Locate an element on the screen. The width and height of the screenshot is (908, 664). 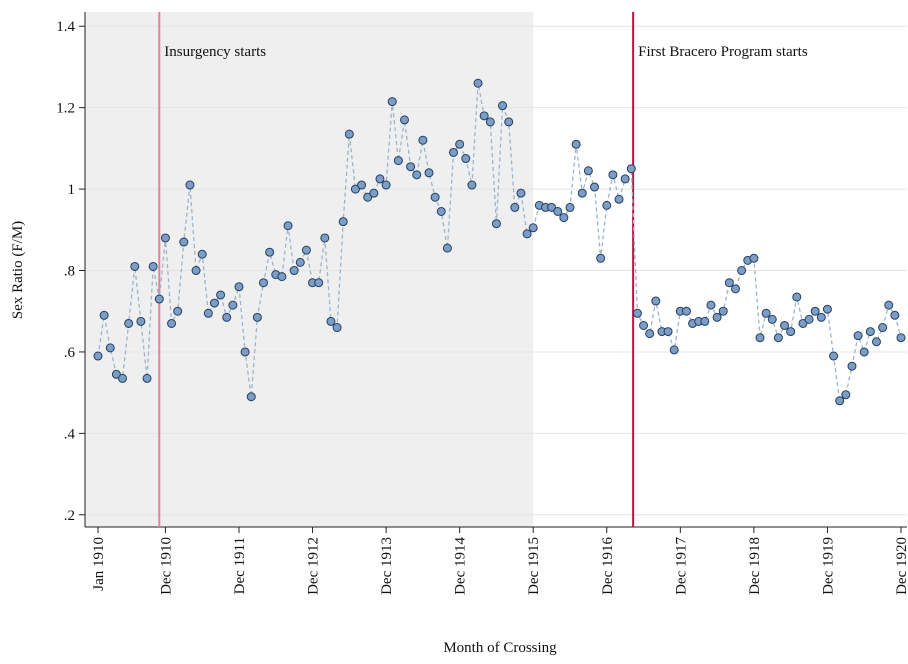
y-tick-label: .8 is located at coordinates (69, 272).